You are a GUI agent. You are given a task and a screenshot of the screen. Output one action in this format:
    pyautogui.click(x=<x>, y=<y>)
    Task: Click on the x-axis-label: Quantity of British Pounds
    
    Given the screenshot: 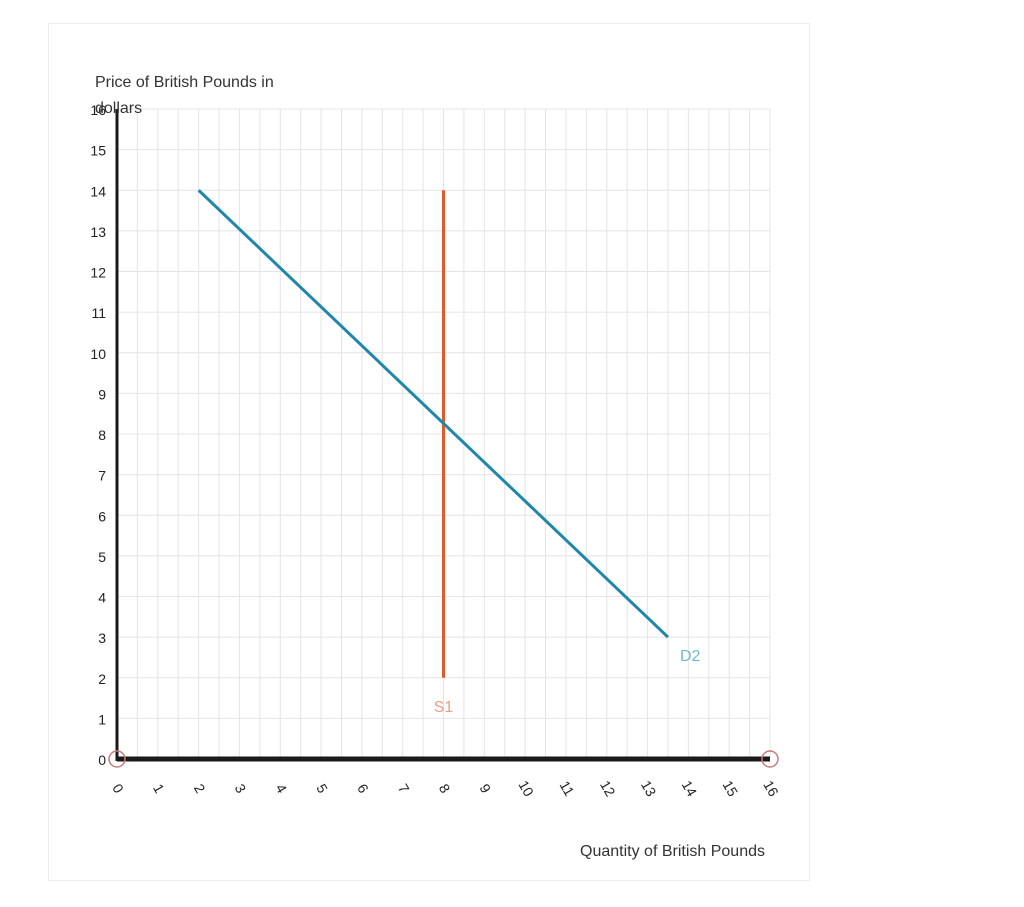 What is the action you would take?
    pyautogui.click(x=672, y=851)
    